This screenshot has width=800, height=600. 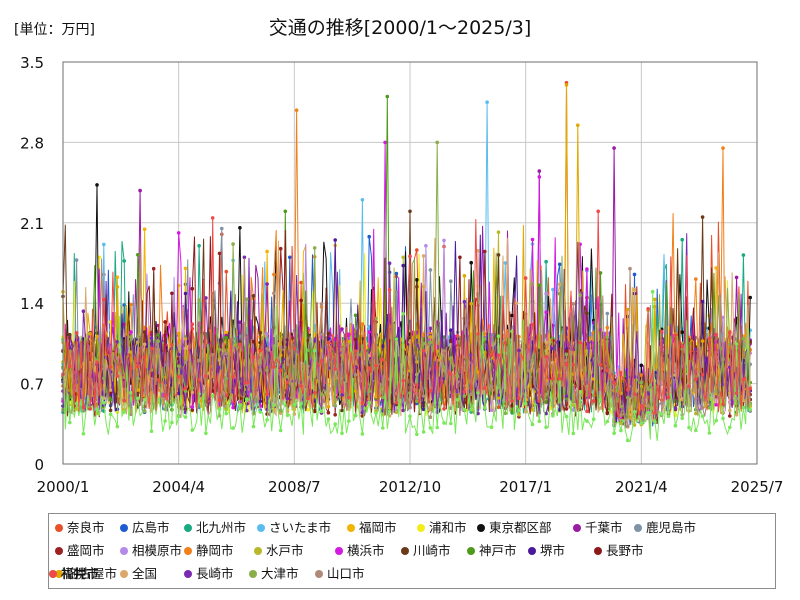 I want to click on x-tick-label: 2008/7, so click(x=294, y=487).